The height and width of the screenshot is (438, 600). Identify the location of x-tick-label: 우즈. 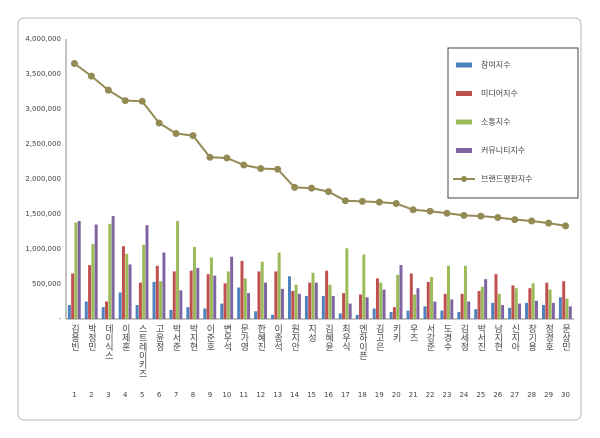
(413, 333).